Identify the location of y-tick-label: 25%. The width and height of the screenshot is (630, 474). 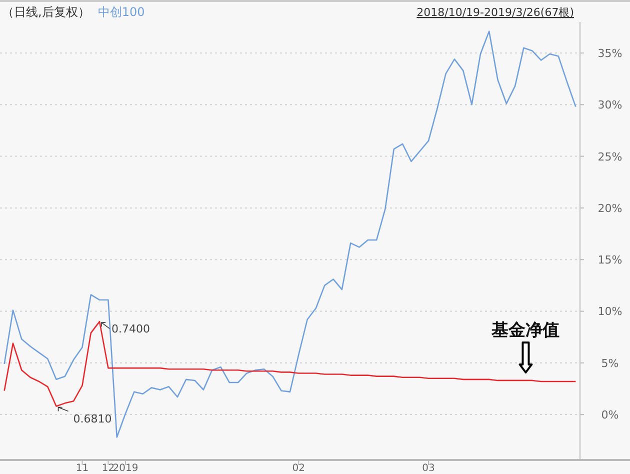
(610, 157).